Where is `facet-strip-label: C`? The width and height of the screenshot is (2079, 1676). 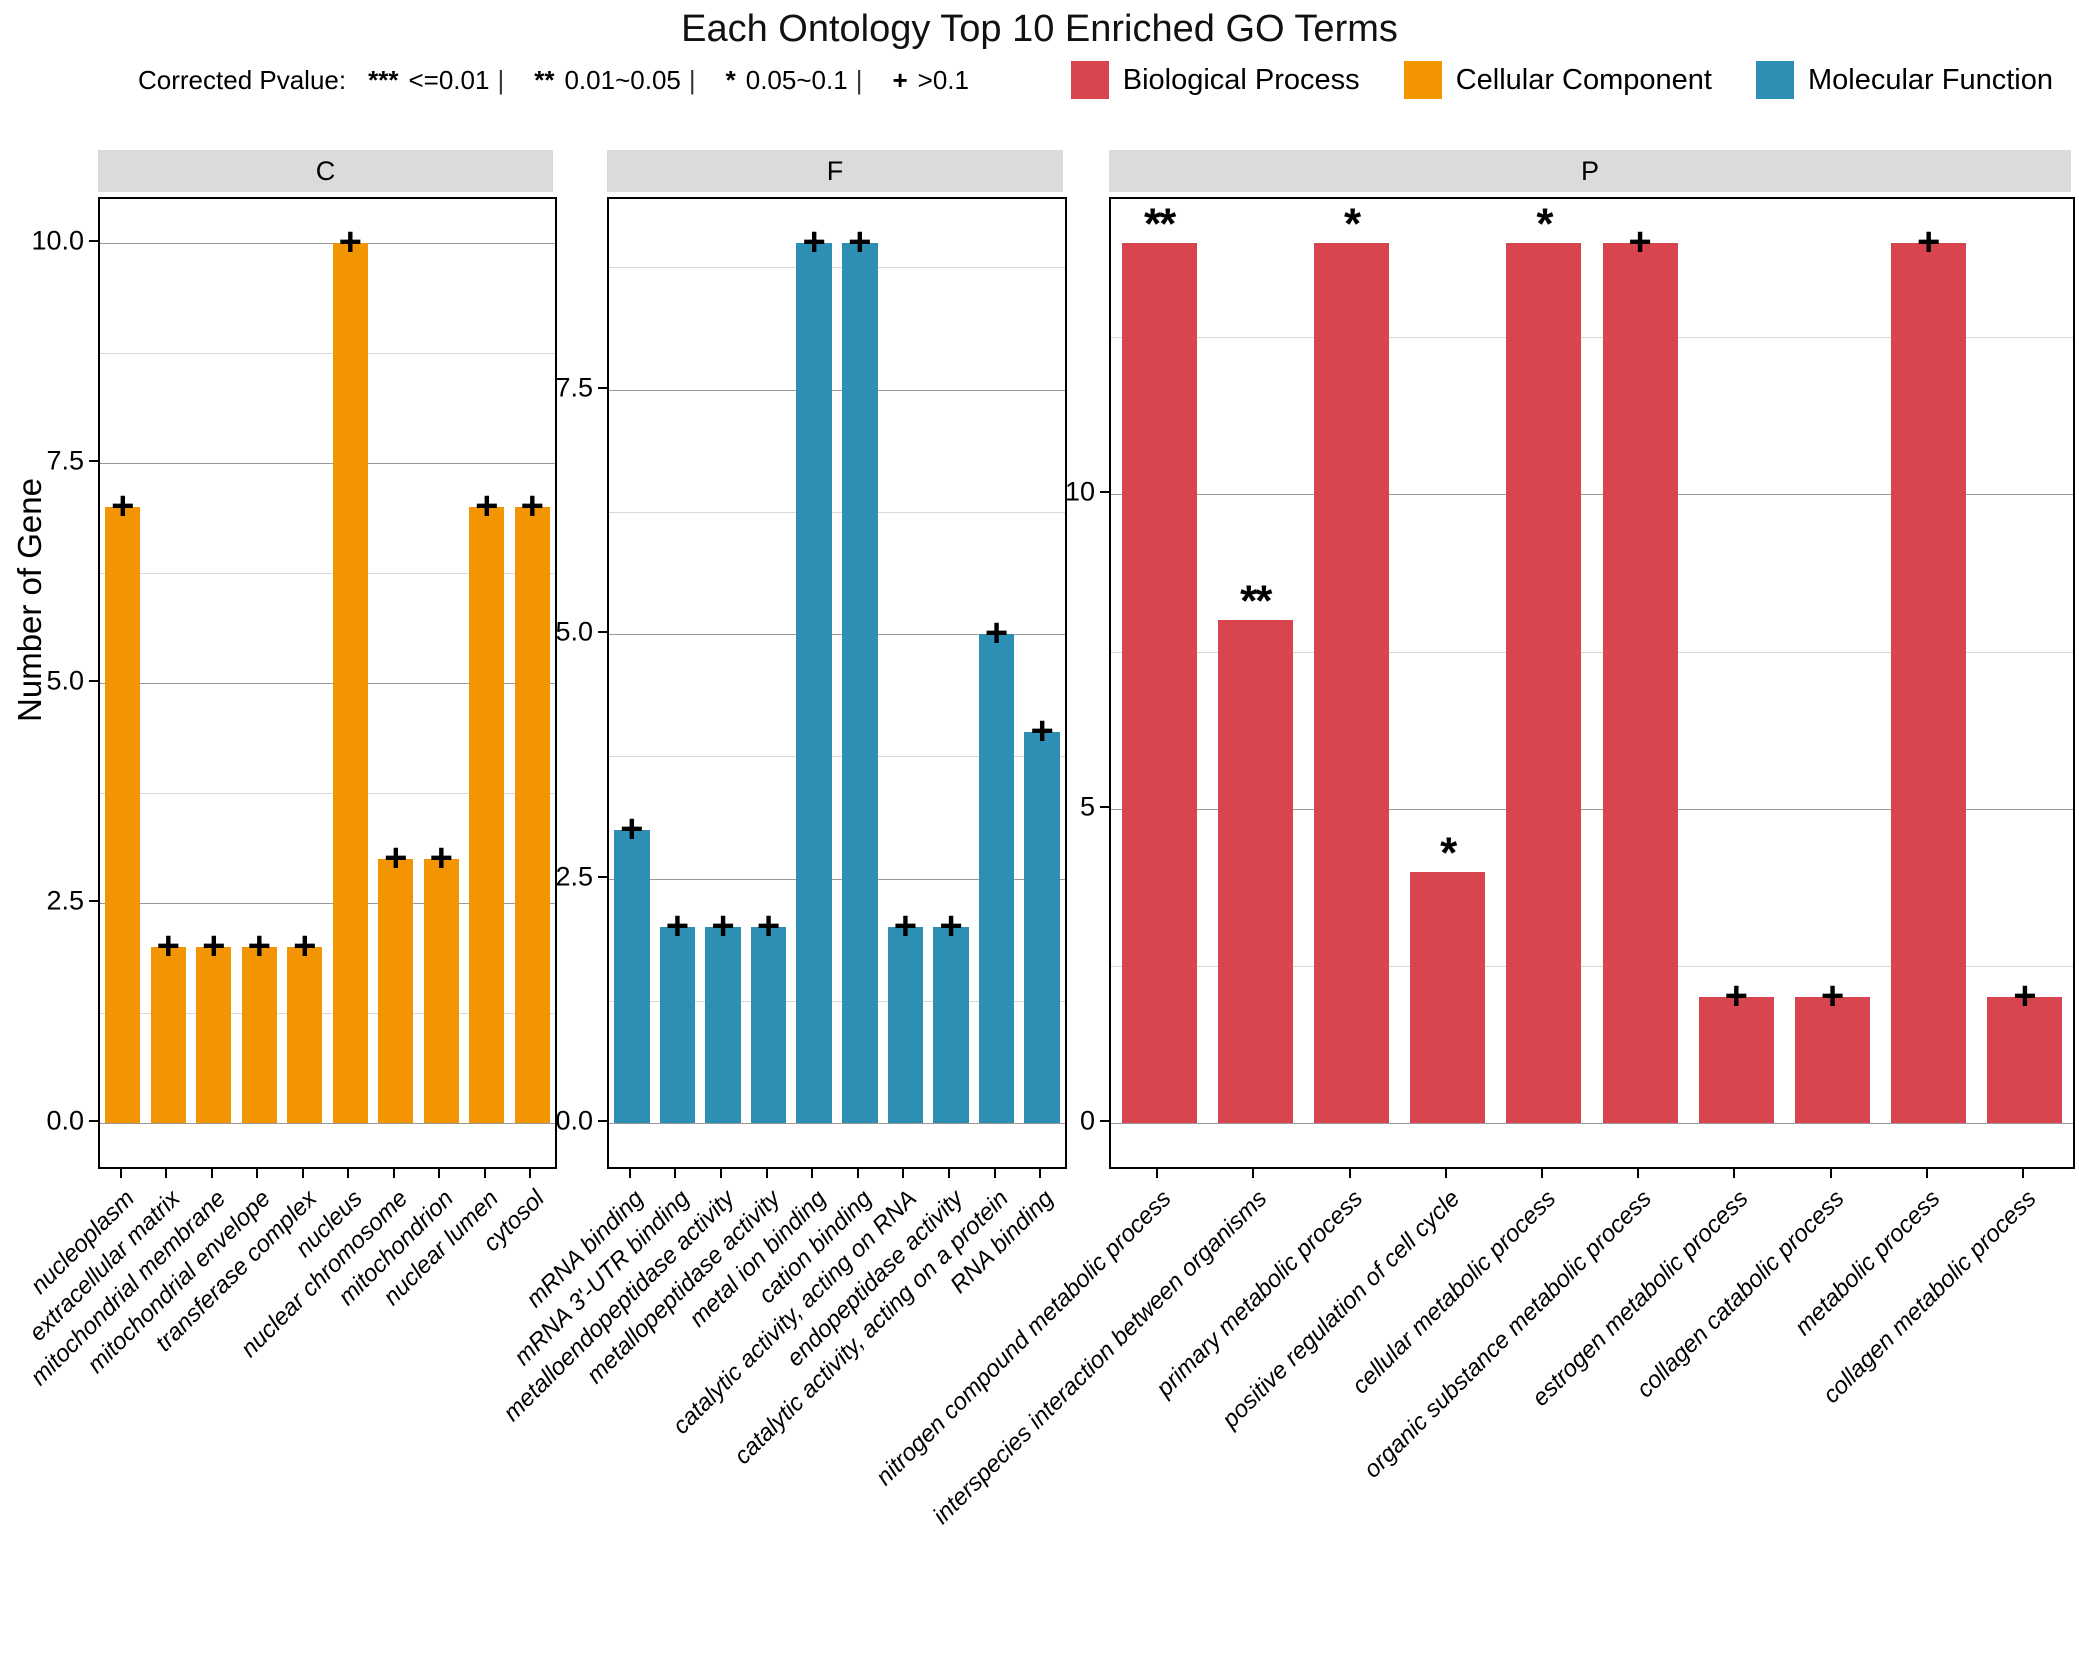 facet-strip-label: C is located at coordinates (325, 170).